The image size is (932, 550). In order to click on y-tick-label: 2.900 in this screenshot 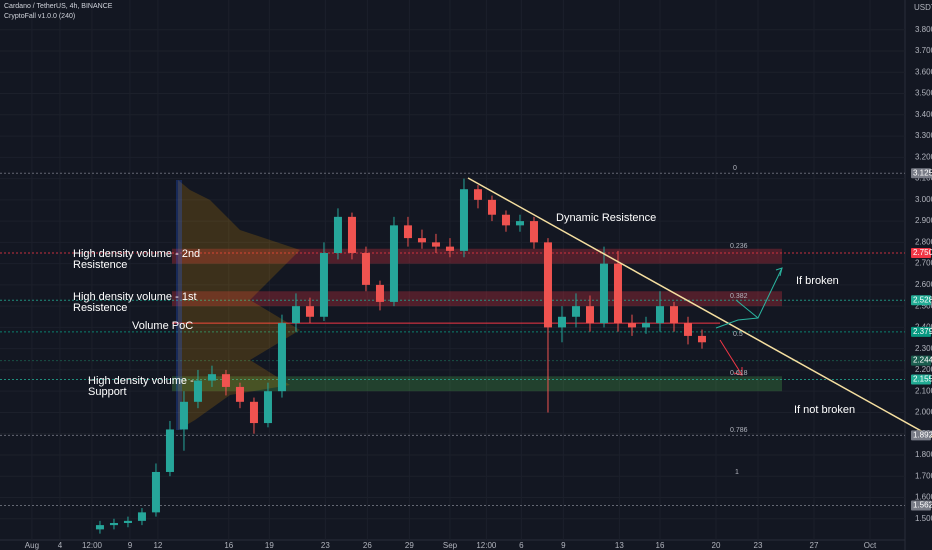, I will do `click(923, 220)`.